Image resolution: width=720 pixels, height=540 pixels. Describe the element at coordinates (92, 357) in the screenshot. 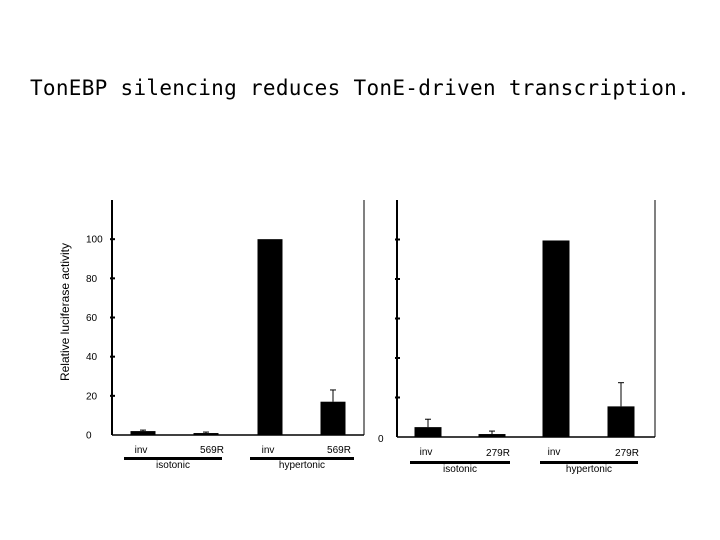

I see `y-tick-label: 40` at that location.